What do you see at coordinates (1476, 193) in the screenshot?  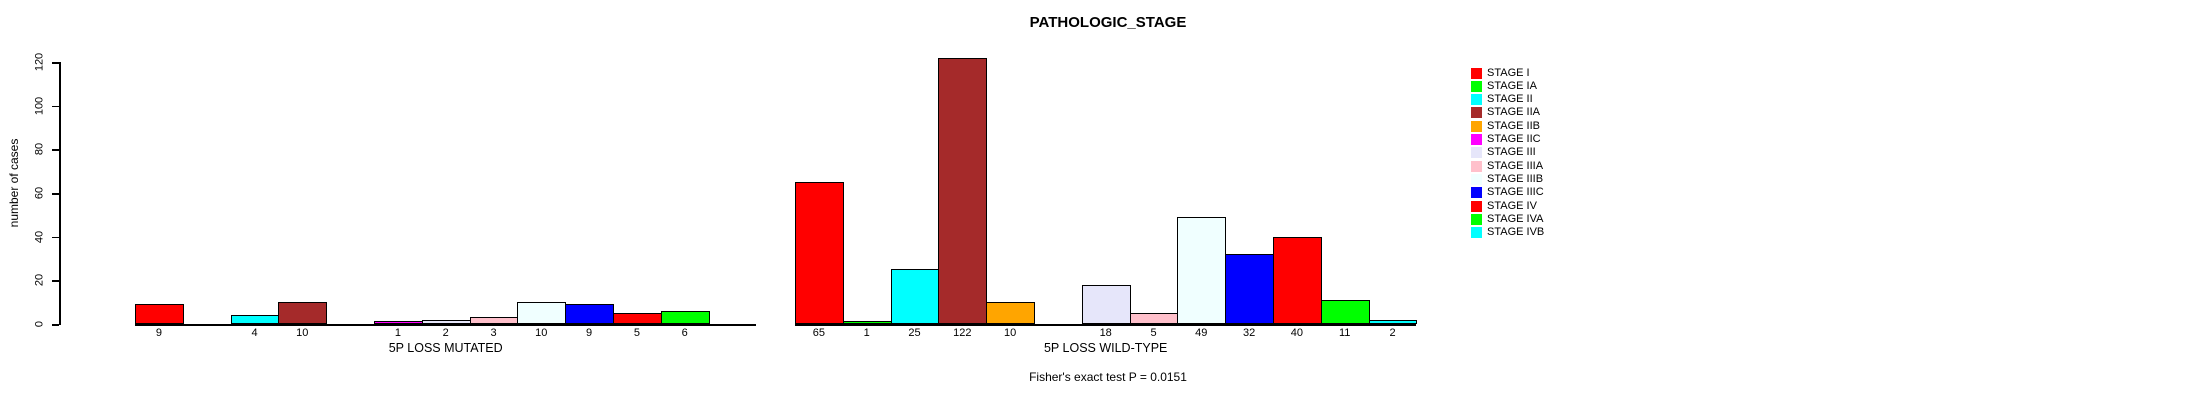 I see `legend-swatch-stage-iiic` at bounding box center [1476, 193].